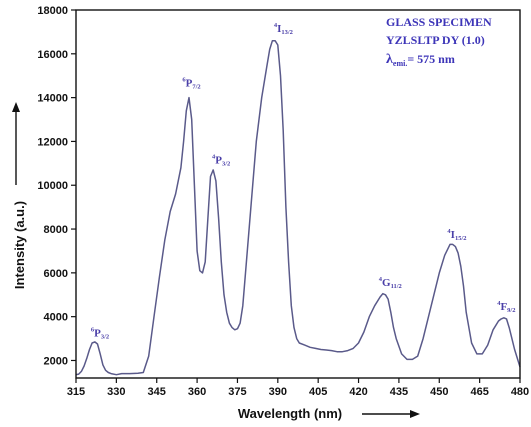  Describe the element at coordinates (479, 392) in the screenshot. I see `x-tick-label: 465` at that location.